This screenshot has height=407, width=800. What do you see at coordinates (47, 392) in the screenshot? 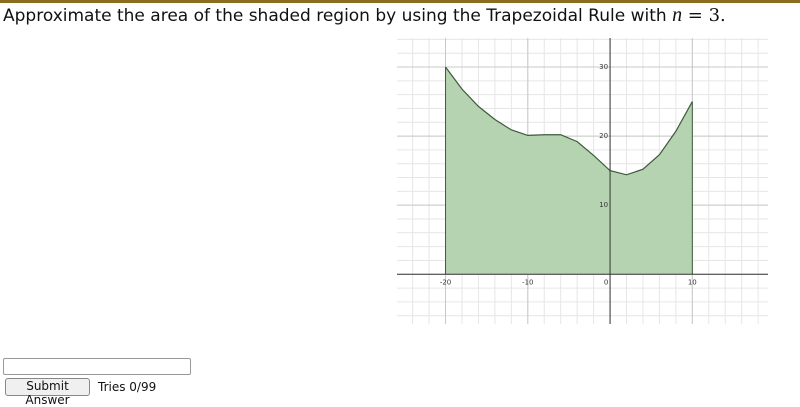
I see `submit-button: Submit Answer` at bounding box center [47, 392].